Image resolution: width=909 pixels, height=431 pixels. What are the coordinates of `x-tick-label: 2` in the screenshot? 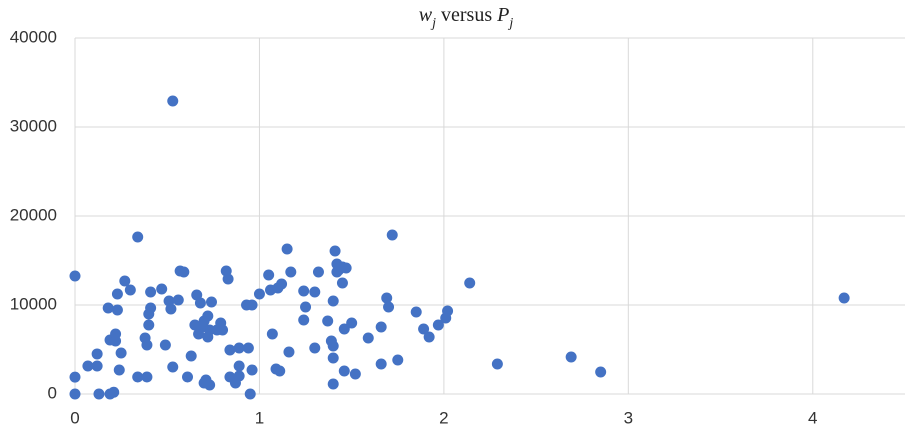 It's located at (443, 417).